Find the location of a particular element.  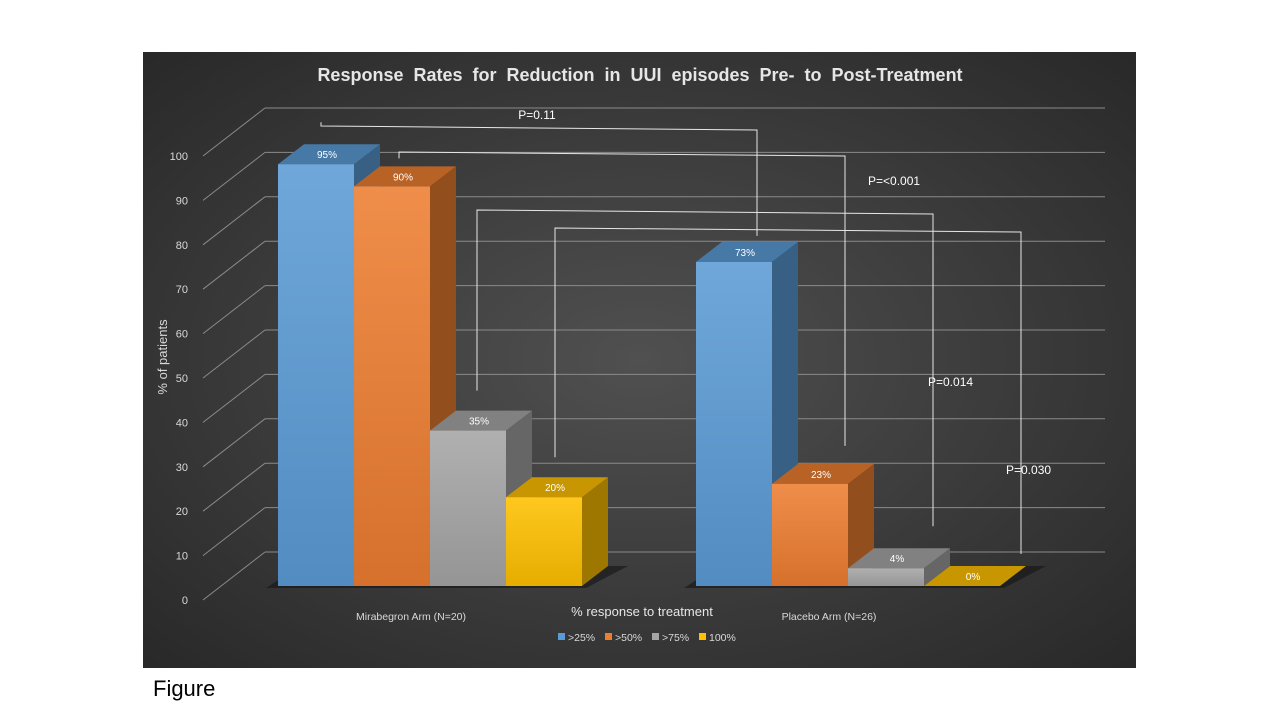

p-value-label: P=0.014 is located at coordinates (950, 382).